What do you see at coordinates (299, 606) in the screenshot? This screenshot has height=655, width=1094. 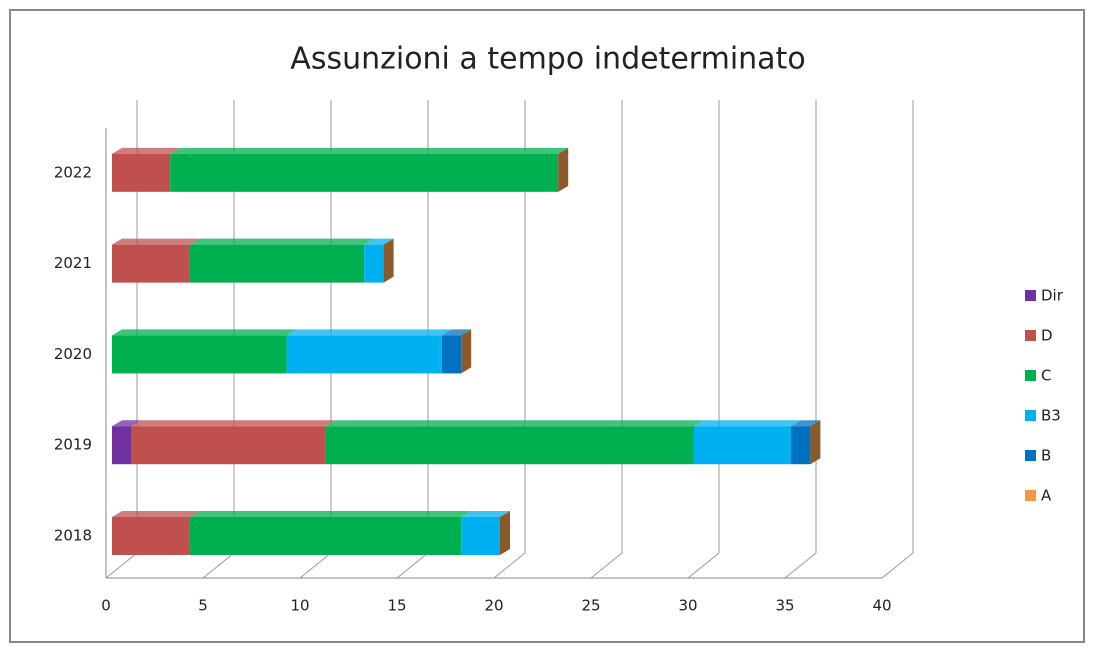 I see `x-tick-label: 10` at bounding box center [299, 606].